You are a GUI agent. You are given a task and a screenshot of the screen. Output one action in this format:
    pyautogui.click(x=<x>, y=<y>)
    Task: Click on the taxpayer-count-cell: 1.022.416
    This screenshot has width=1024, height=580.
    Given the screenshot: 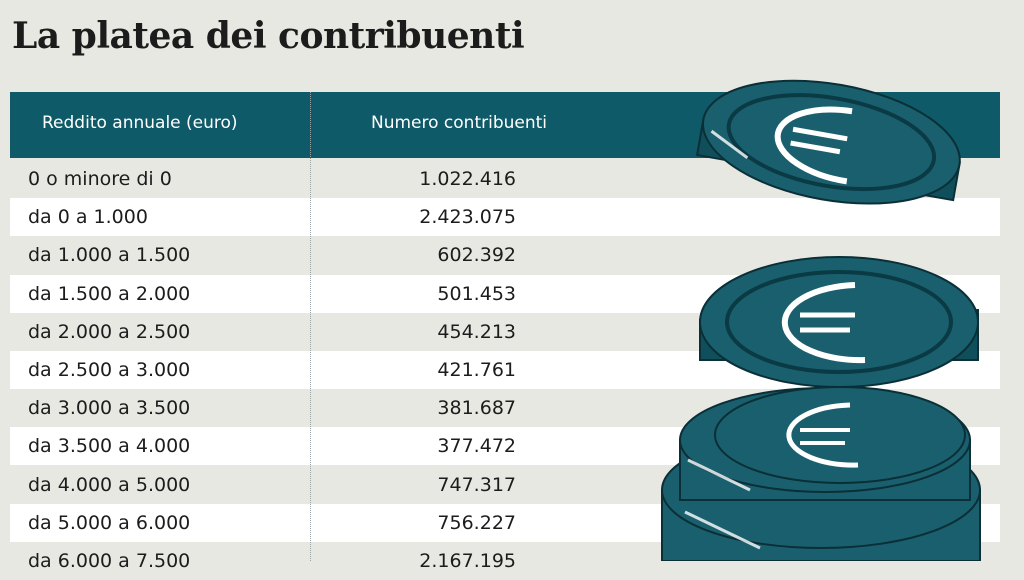 What is the action you would take?
    pyautogui.click(x=467, y=179)
    